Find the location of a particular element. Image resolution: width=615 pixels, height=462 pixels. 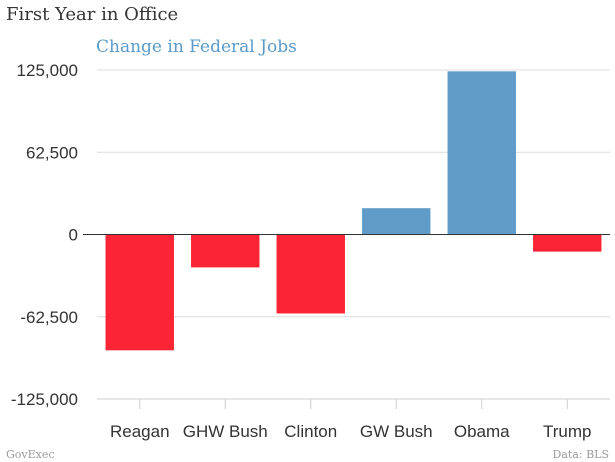

x-tick-label: GHW Bush is located at coordinates (225, 431).